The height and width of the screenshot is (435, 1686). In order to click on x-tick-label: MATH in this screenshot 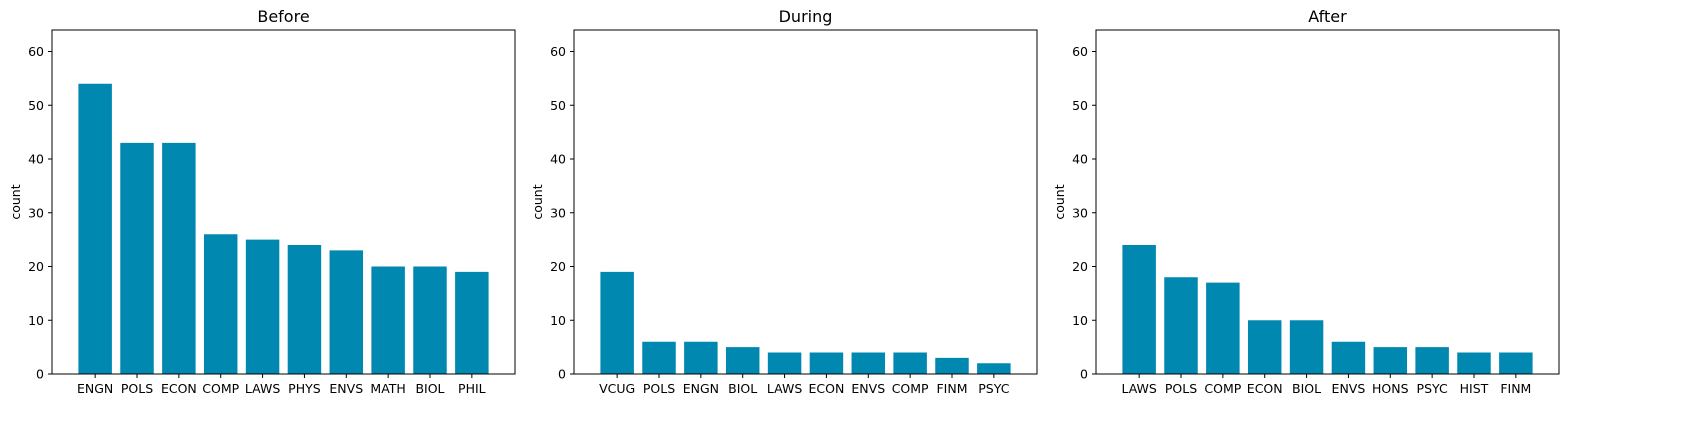, I will do `click(387, 388)`.